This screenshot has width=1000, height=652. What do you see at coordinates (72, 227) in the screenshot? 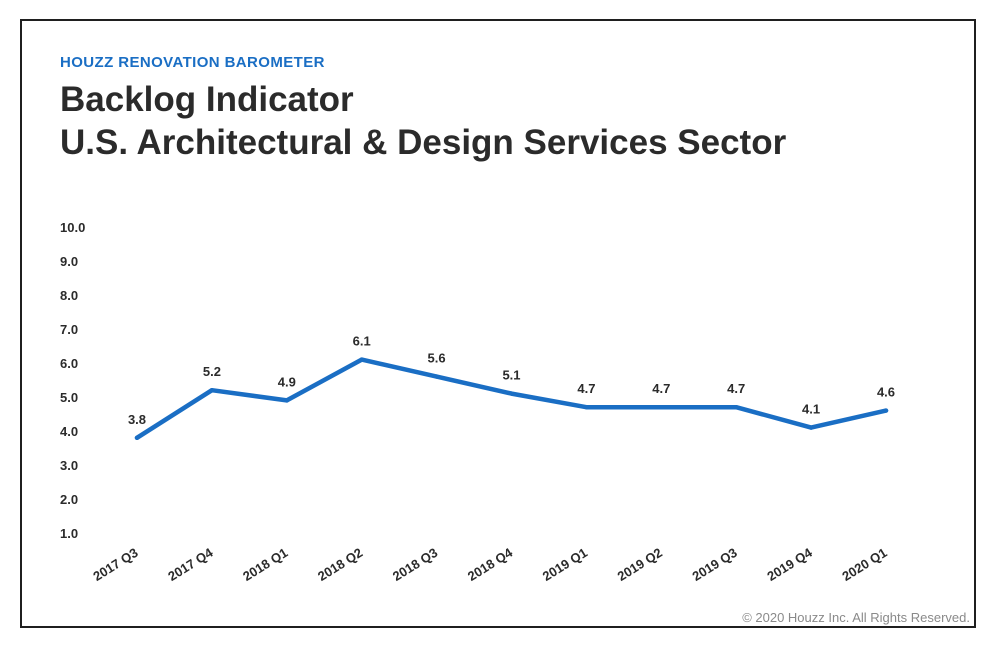
I see `y-tick-label: 10.0` at bounding box center [72, 227].